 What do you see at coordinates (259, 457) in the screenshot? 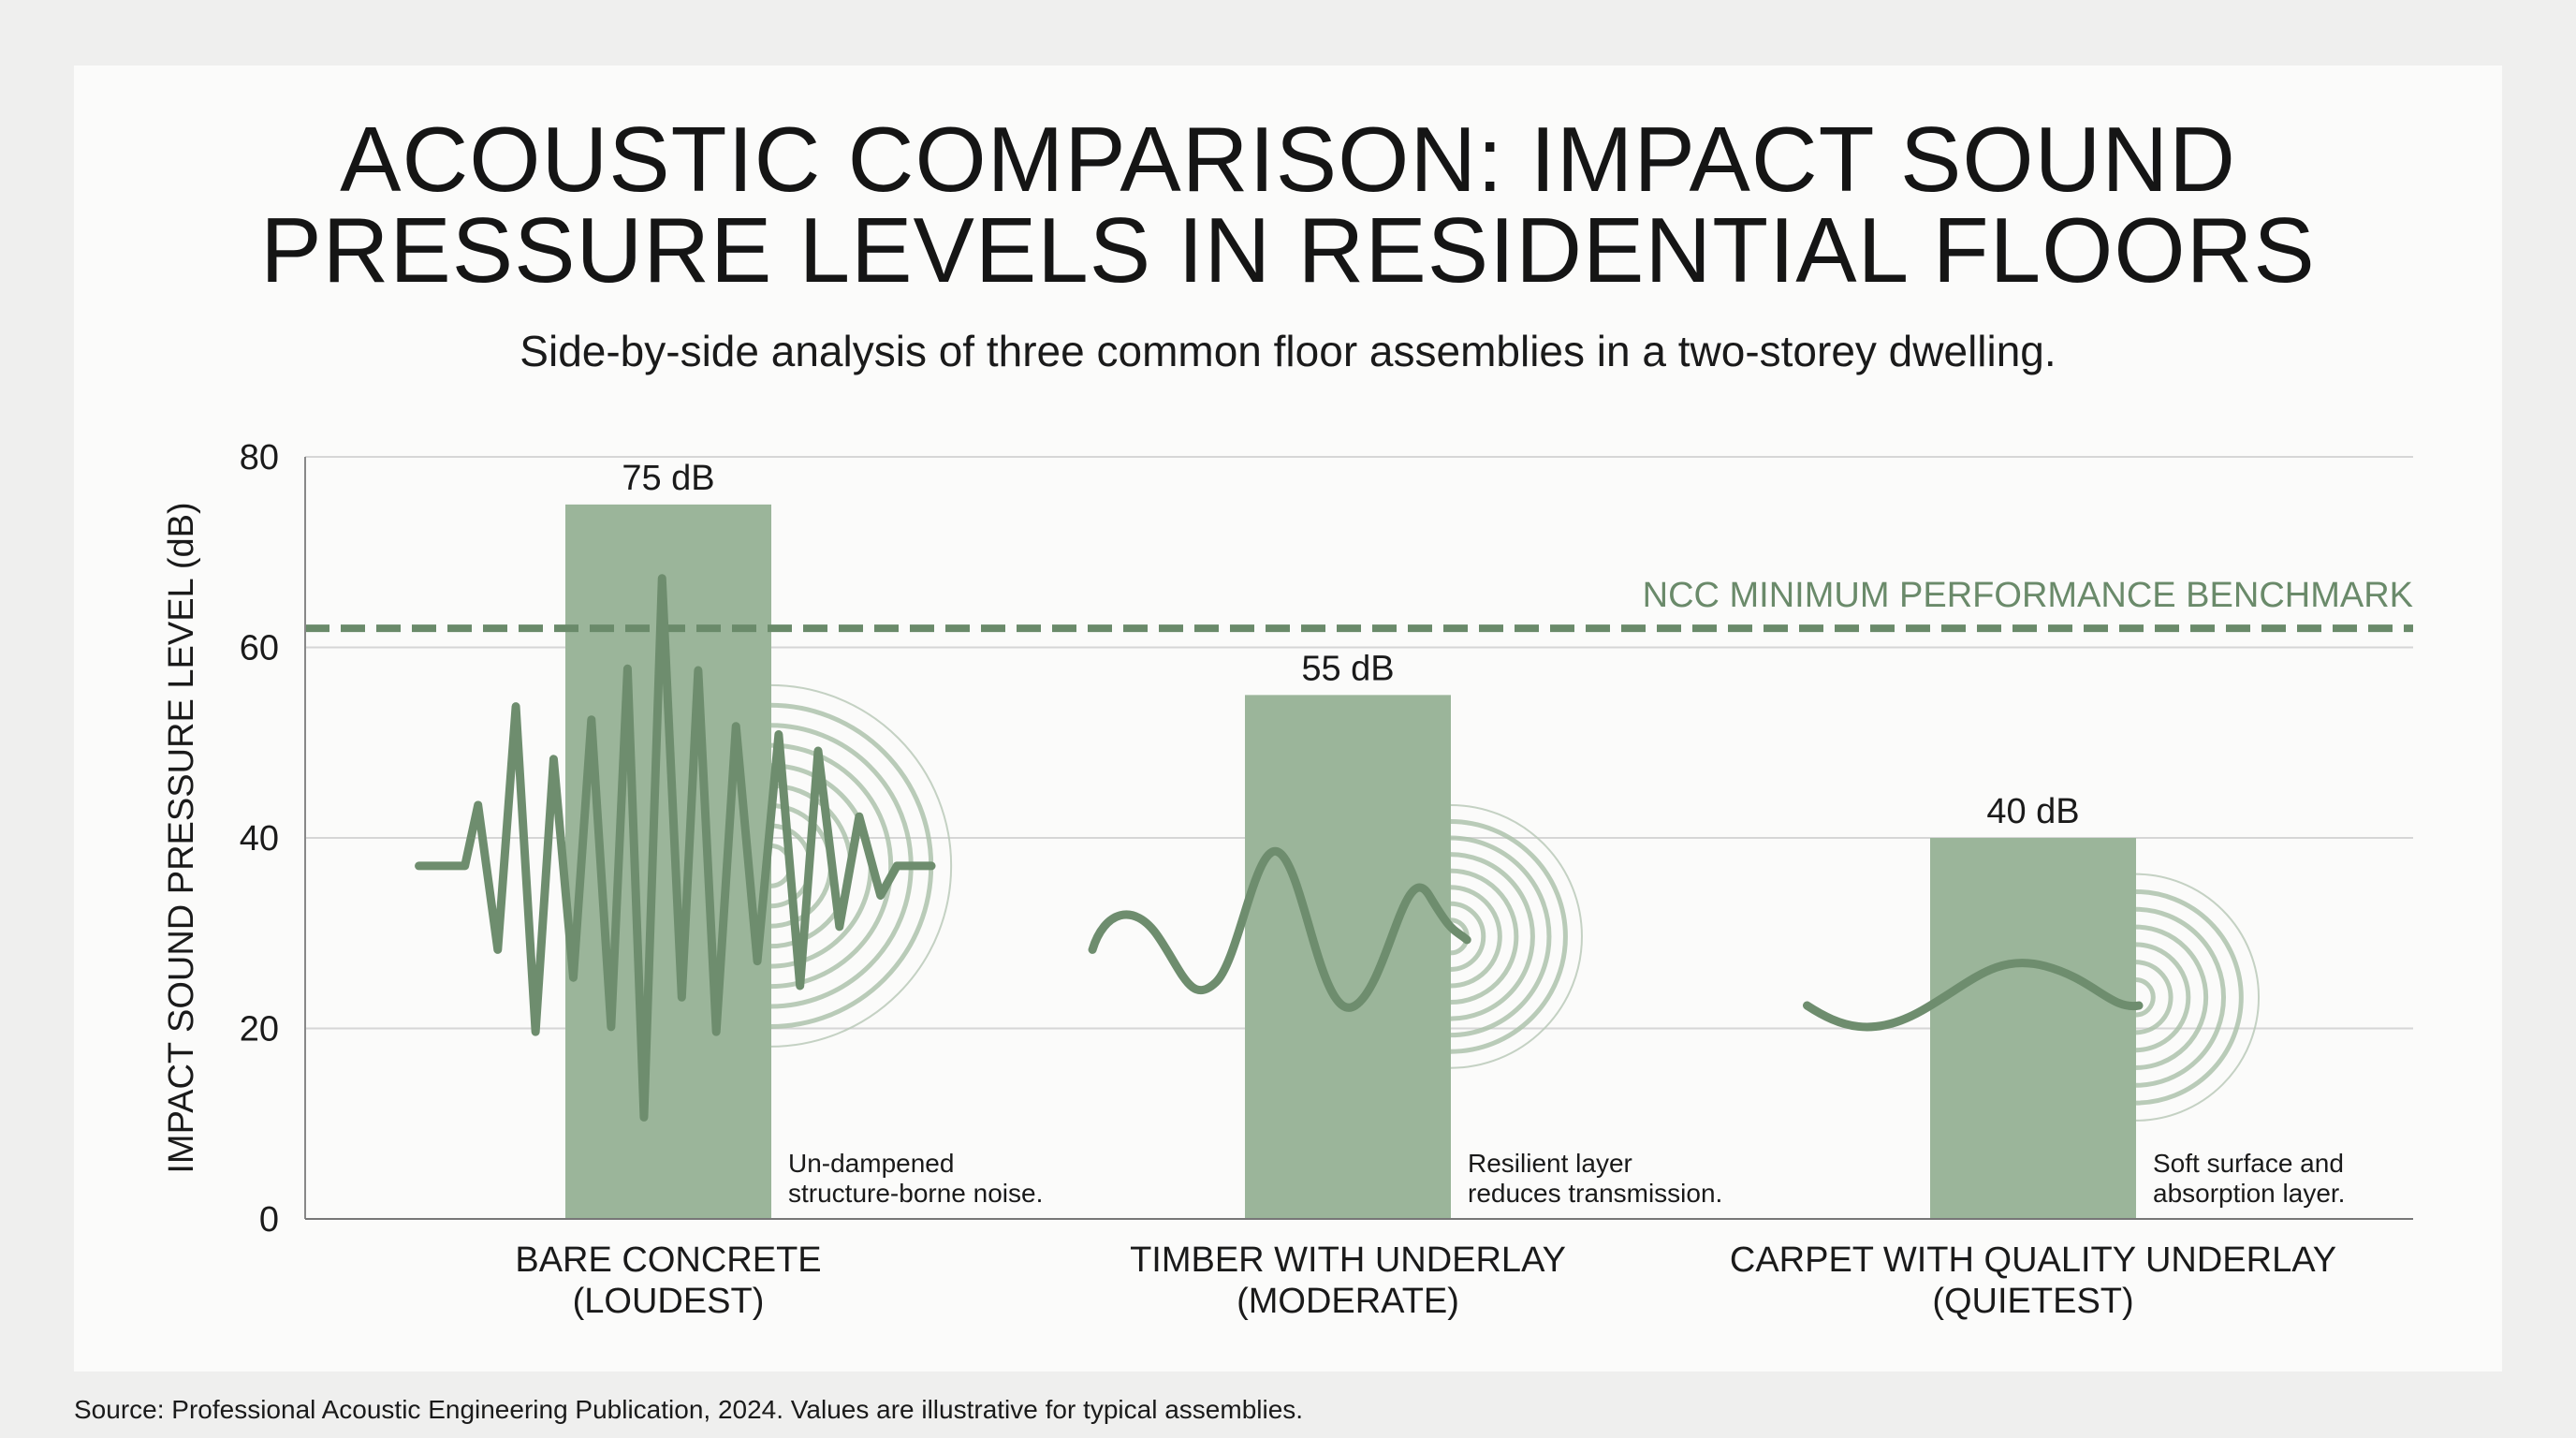
I see `y-tick-label: 80` at bounding box center [259, 457].